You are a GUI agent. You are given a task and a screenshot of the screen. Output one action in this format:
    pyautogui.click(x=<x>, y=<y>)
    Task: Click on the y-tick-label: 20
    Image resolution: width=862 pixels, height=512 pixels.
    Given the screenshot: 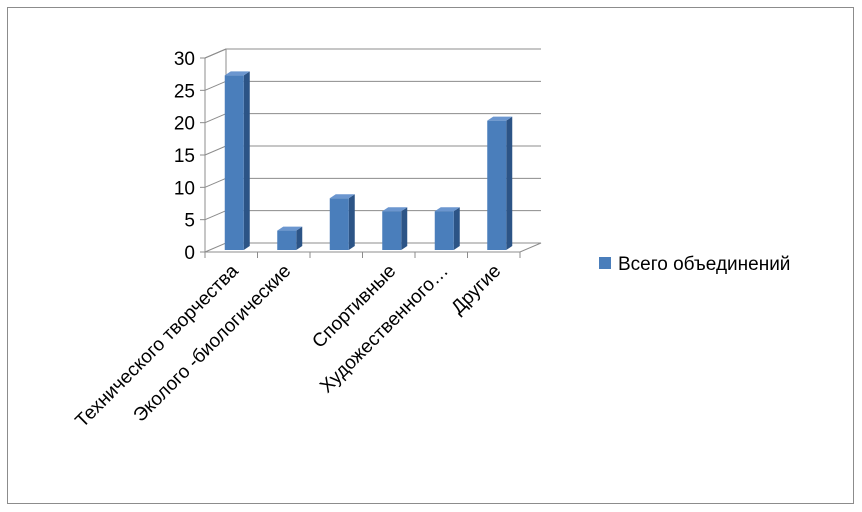 What is the action you would take?
    pyautogui.click(x=184, y=124)
    